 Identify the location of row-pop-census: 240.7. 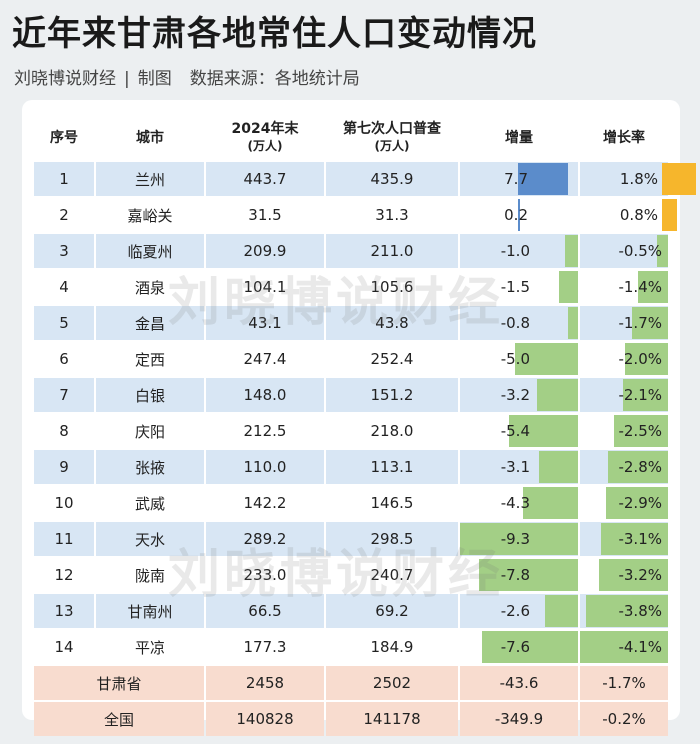
(392, 575).